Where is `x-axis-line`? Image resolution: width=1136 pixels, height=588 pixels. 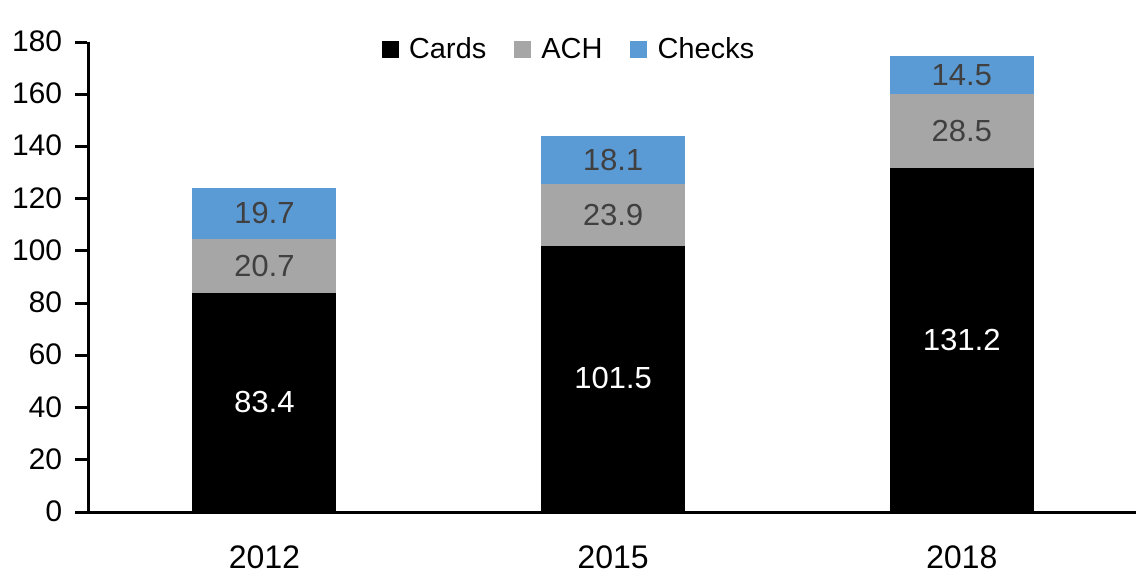 x-axis-line is located at coordinates (611, 512).